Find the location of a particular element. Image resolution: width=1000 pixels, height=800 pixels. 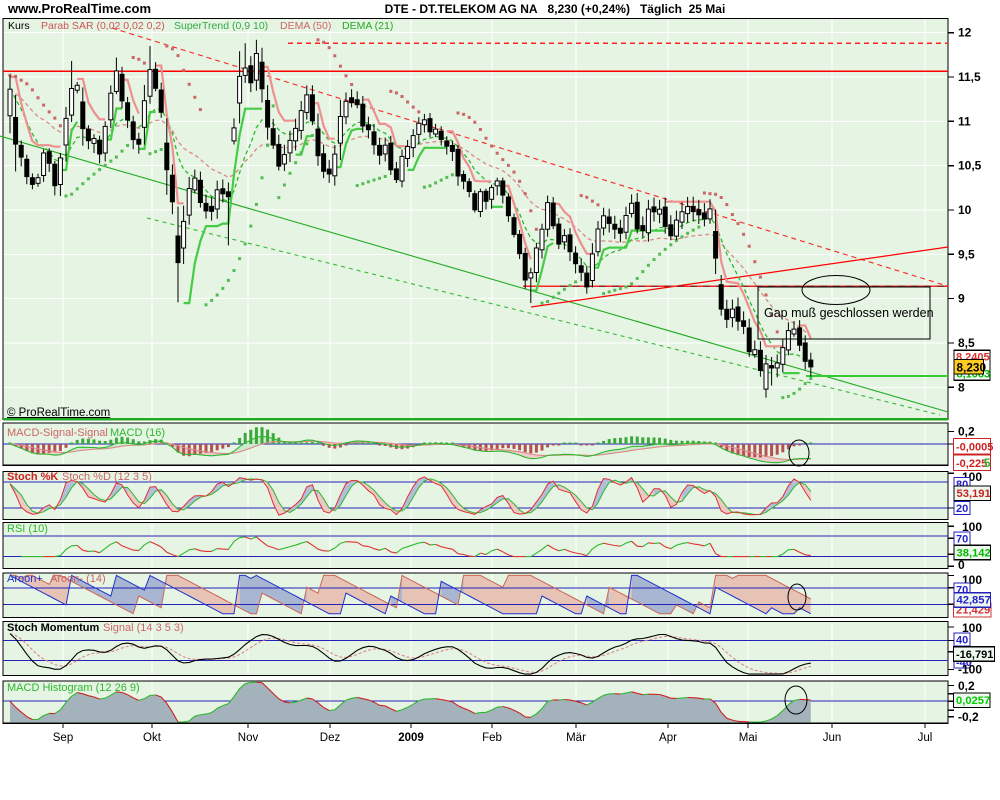

svg-text: Jul is located at coordinates (925, 738).